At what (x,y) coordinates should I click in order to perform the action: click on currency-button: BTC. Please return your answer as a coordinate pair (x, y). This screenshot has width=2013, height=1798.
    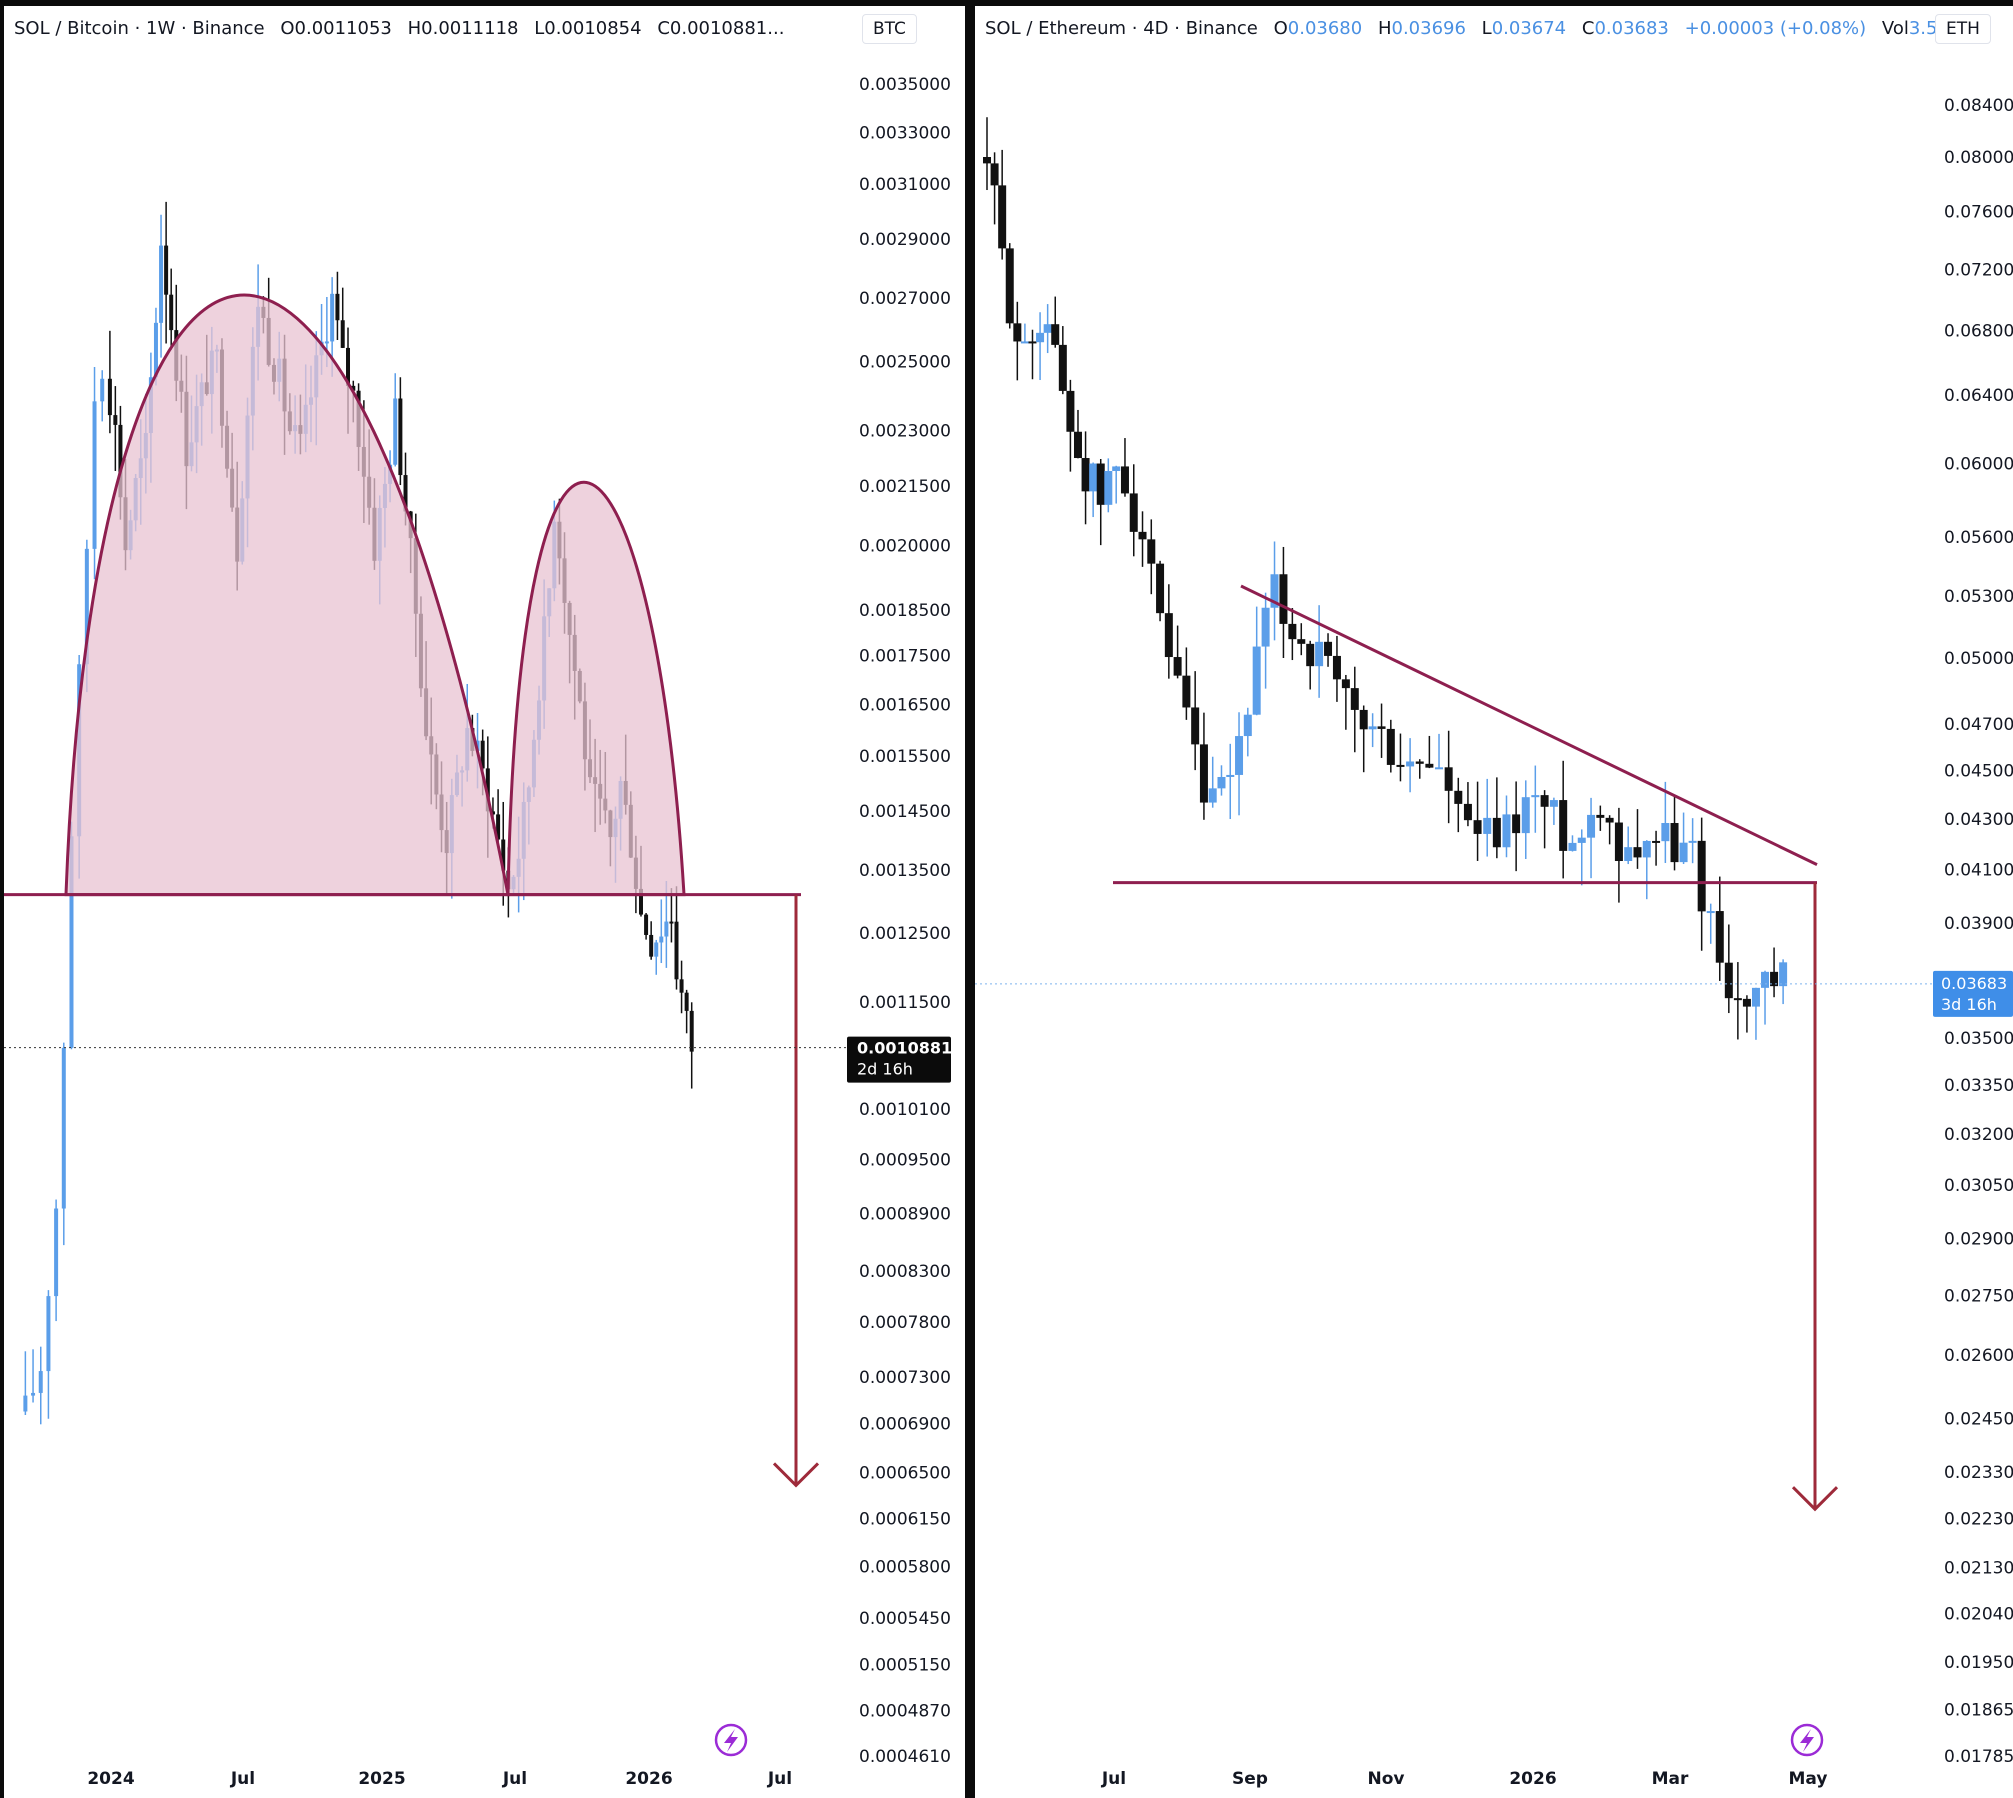
    Looking at the image, I should click on (889, 29).